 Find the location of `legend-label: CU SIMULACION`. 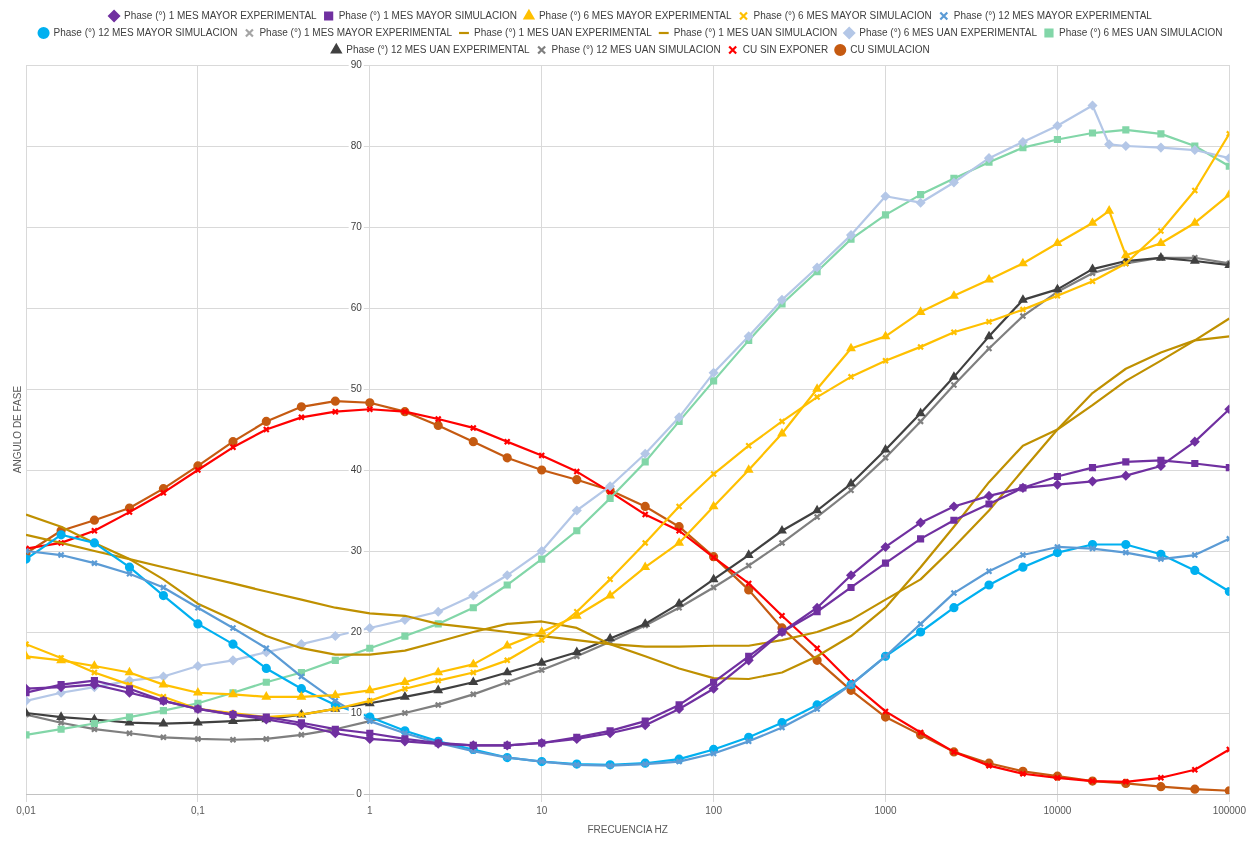

legend-label: CU SIMULACION is located at coordinates (890, 49).